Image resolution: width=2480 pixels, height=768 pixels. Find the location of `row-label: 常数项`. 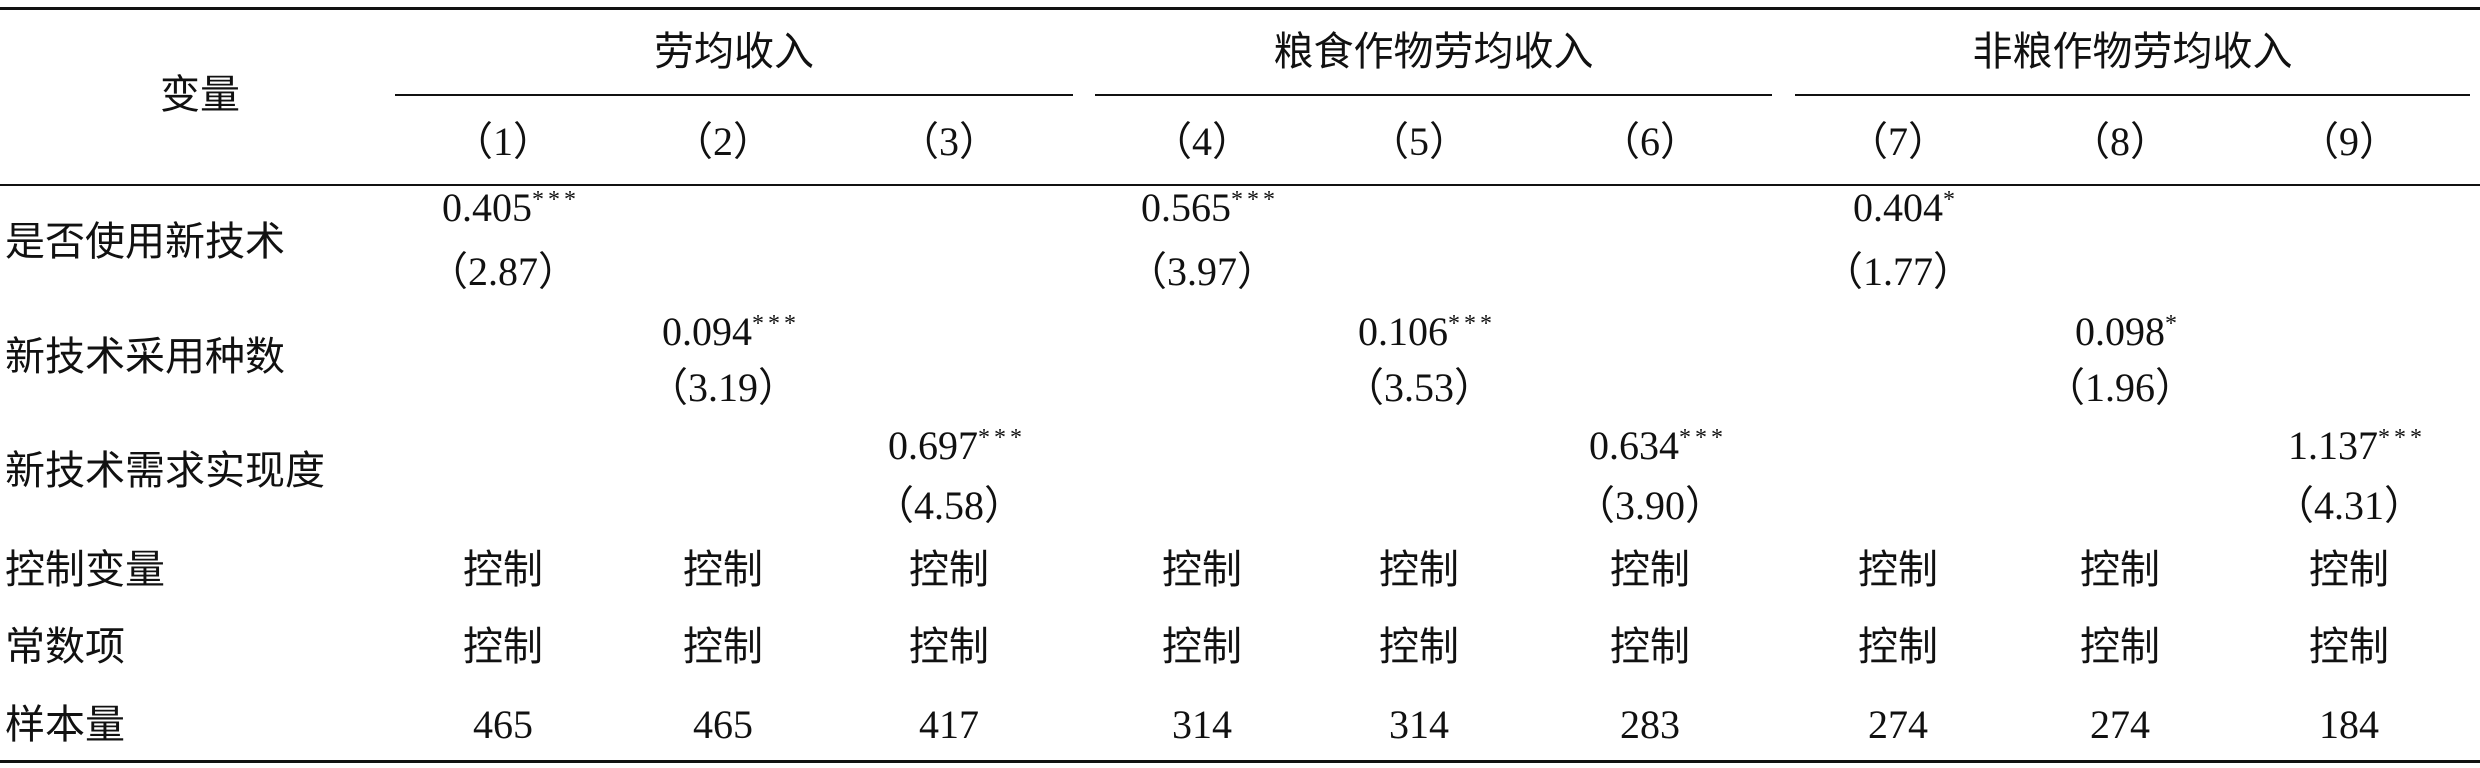

row-label: 常数项 is located at coordinates (65, 646).